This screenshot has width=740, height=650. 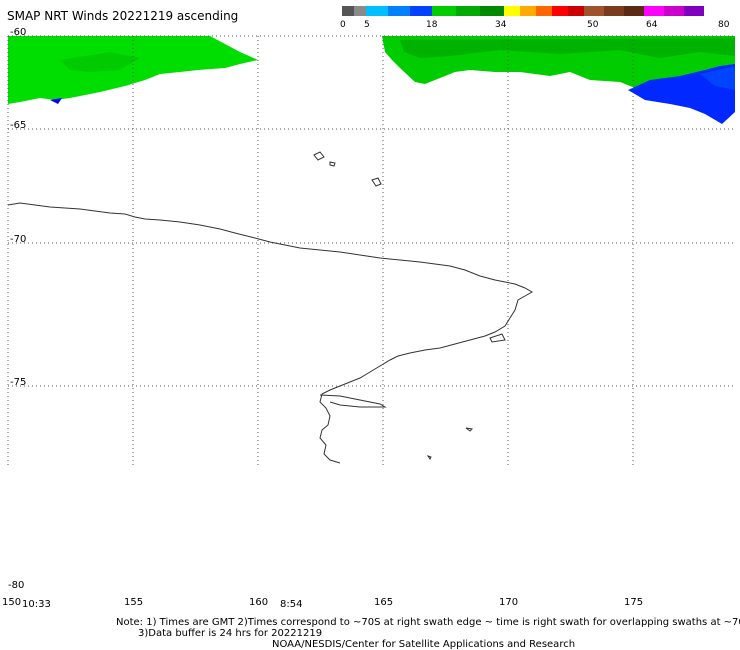 I want to click on colorbar-label-50: 50, so click(x=593, y=25).